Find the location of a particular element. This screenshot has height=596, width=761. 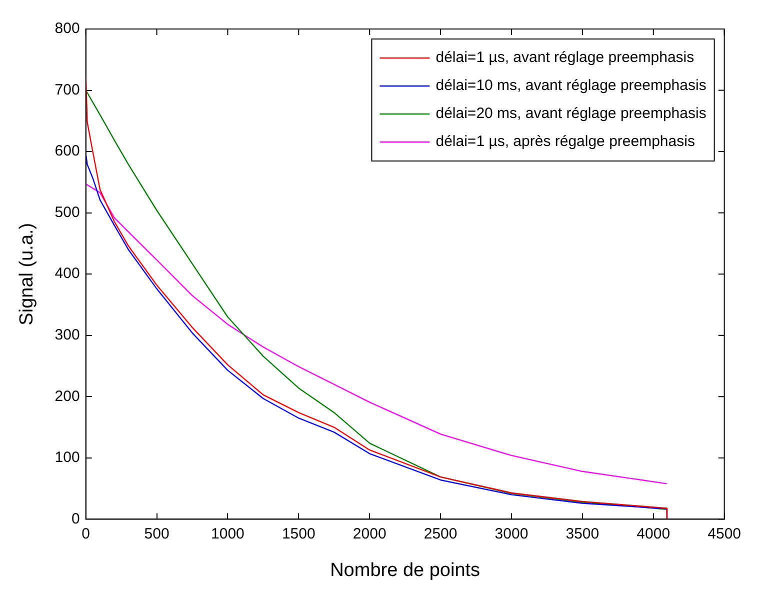

y-tick-label: 300 is located at coordinates (67, 335).